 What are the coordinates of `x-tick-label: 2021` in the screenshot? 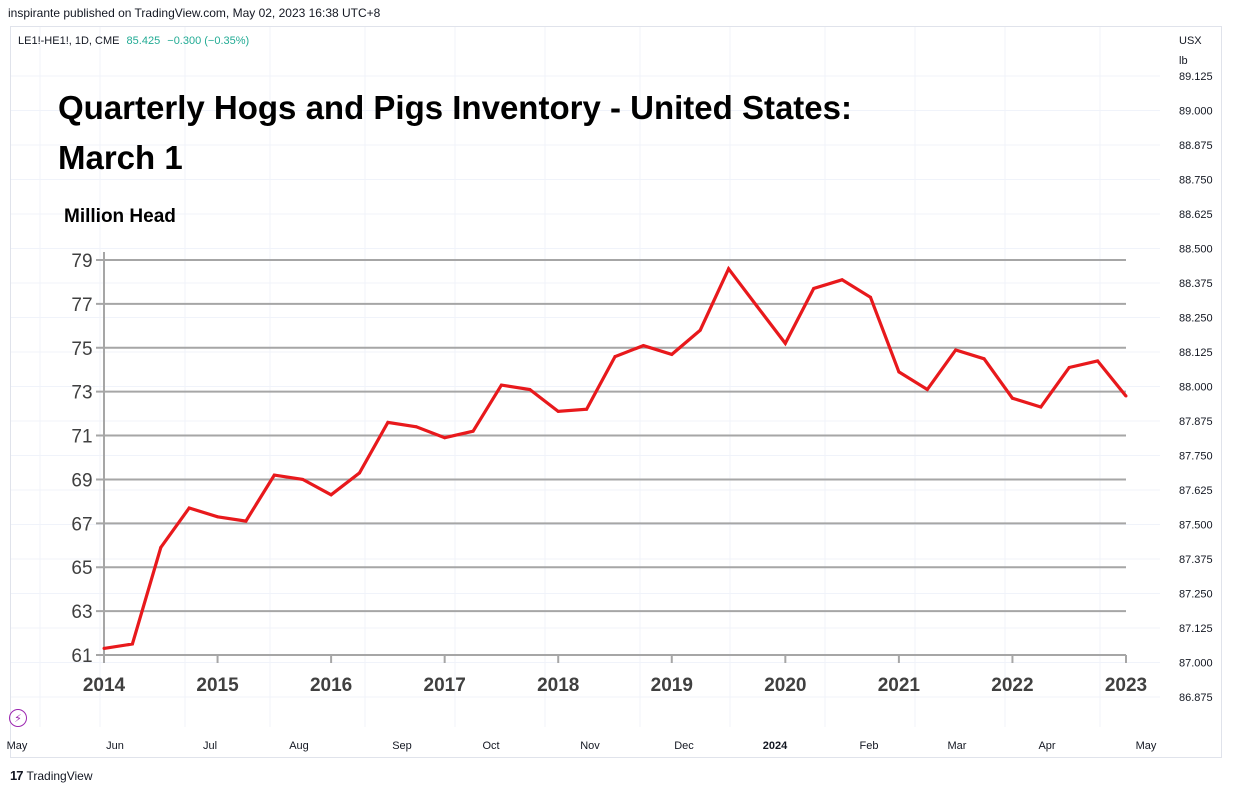 It's located at (899, 685).